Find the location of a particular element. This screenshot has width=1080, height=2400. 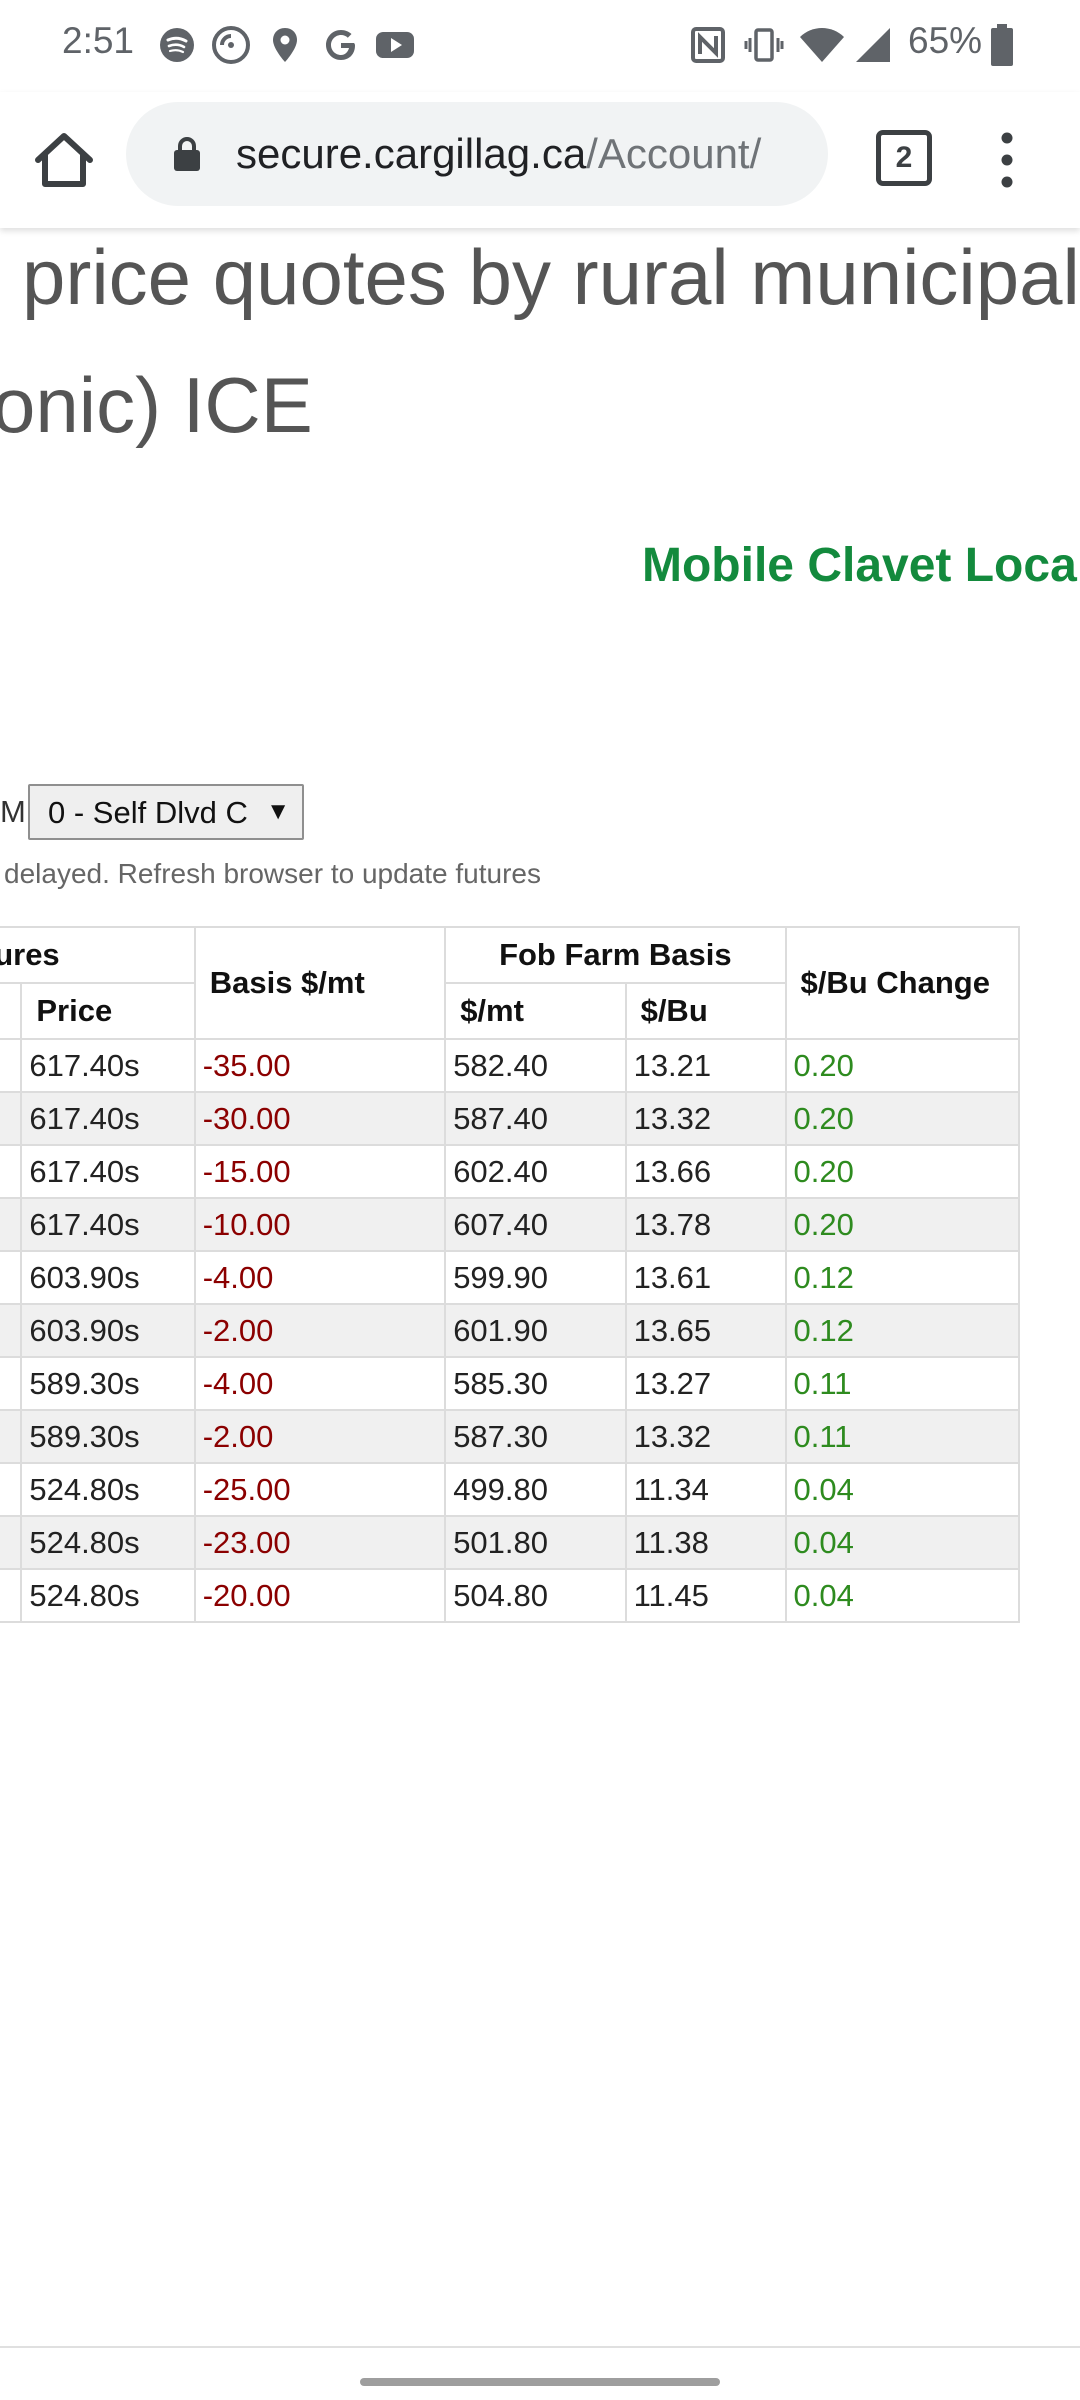

status-bar: 2:51 is located at coordinates (540, 46).